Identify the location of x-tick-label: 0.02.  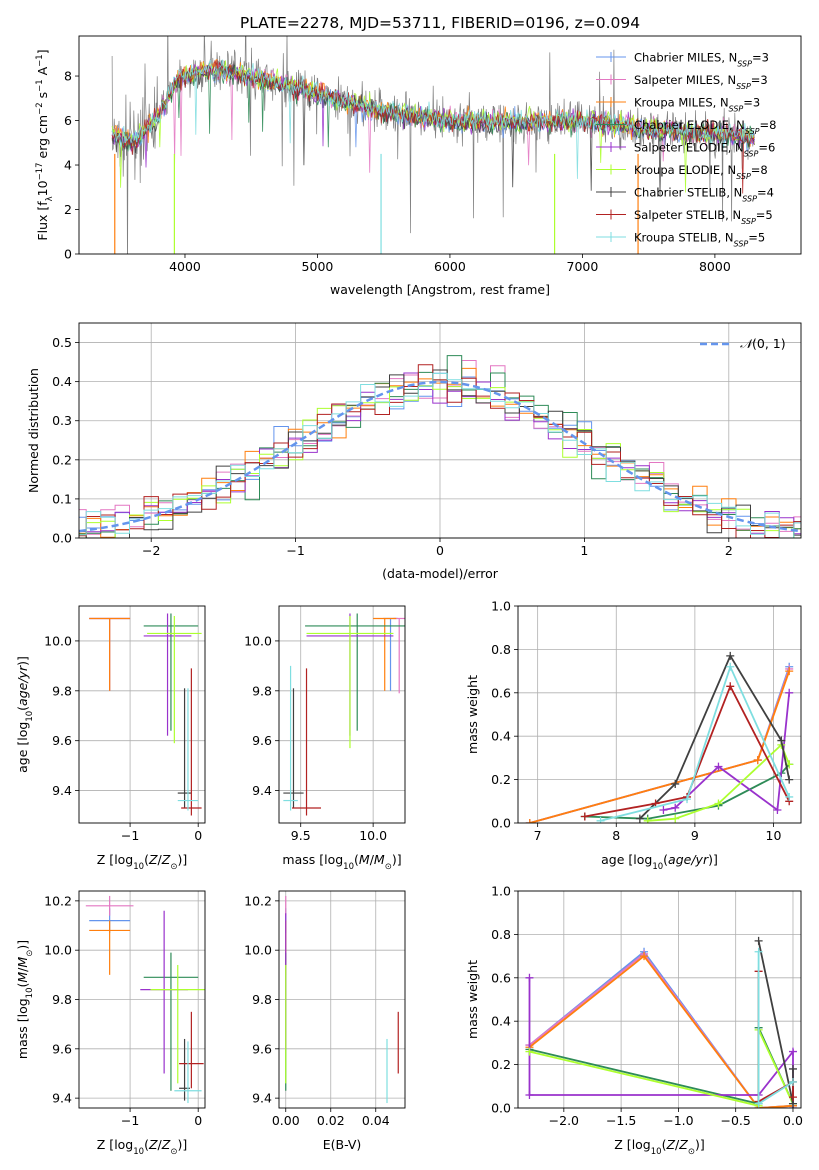
(331, 1120).